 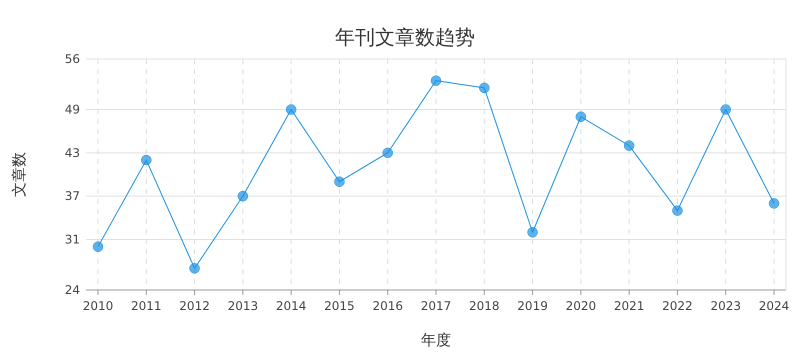 What do you see at coordinates (72, 109) in the screenshot?
I see `y-tick-label: 49` at bounding box center [72, 109].